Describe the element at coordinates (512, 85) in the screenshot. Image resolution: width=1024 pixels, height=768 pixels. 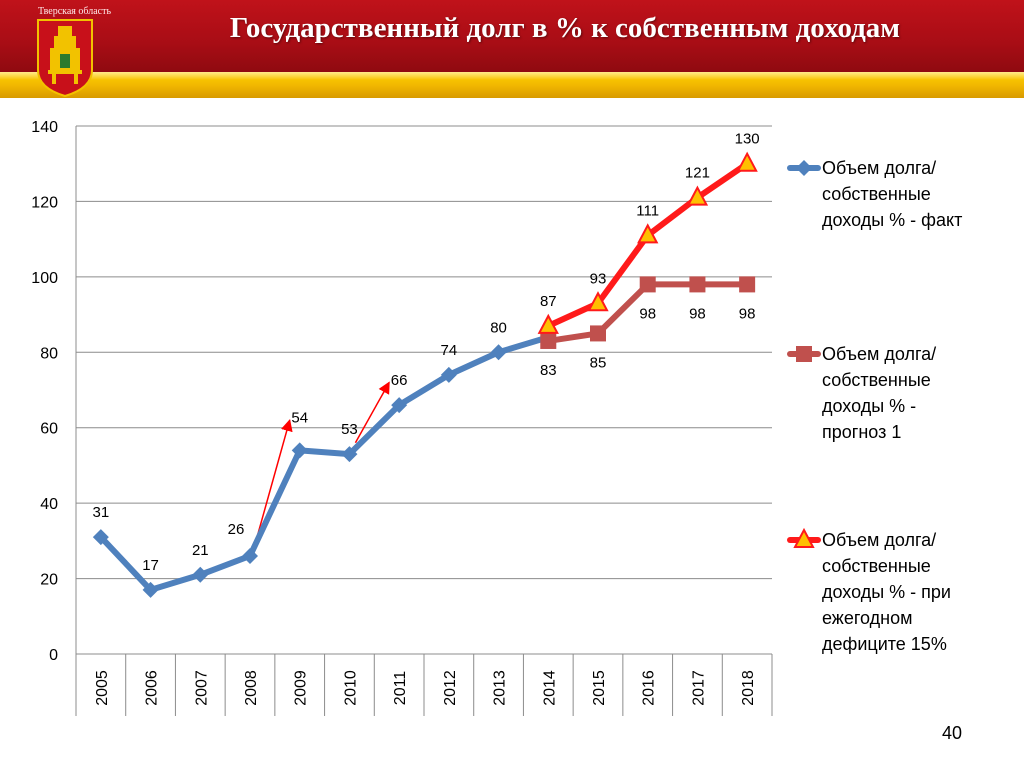
I see `header-gold-strip` at that location.